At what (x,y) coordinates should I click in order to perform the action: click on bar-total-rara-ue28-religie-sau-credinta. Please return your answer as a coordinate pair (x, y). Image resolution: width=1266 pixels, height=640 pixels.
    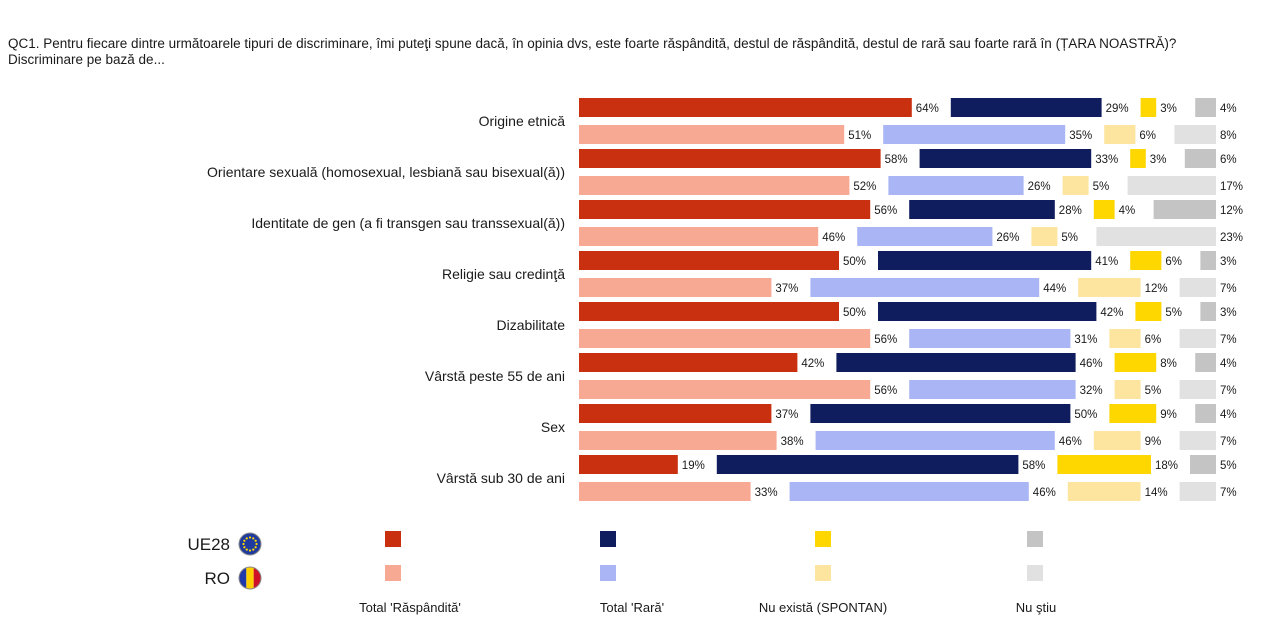
    Looking at the image, I should click on (985, 260).